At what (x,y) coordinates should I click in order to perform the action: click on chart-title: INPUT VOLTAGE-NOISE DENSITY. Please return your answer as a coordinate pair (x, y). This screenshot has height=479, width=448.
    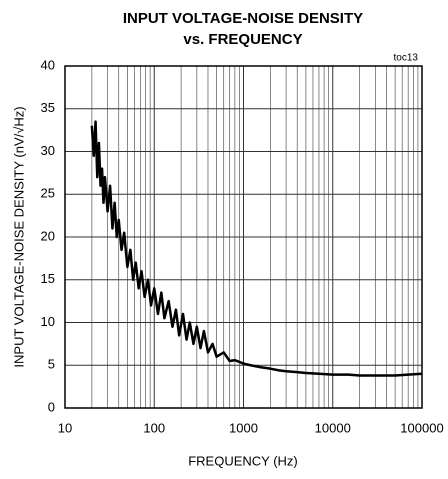
    Looking at the image, I should click on (243, 18).